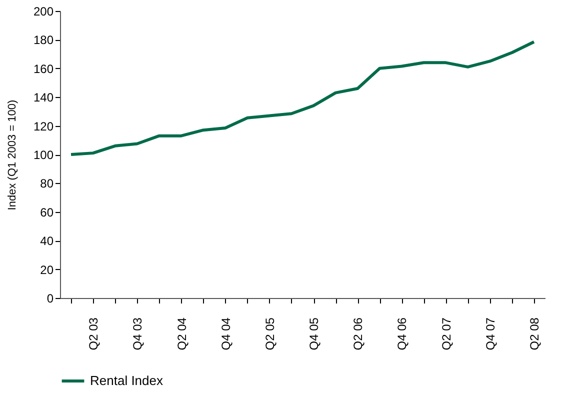  I want to click on y-tick-label: 160, so click(43, 69).